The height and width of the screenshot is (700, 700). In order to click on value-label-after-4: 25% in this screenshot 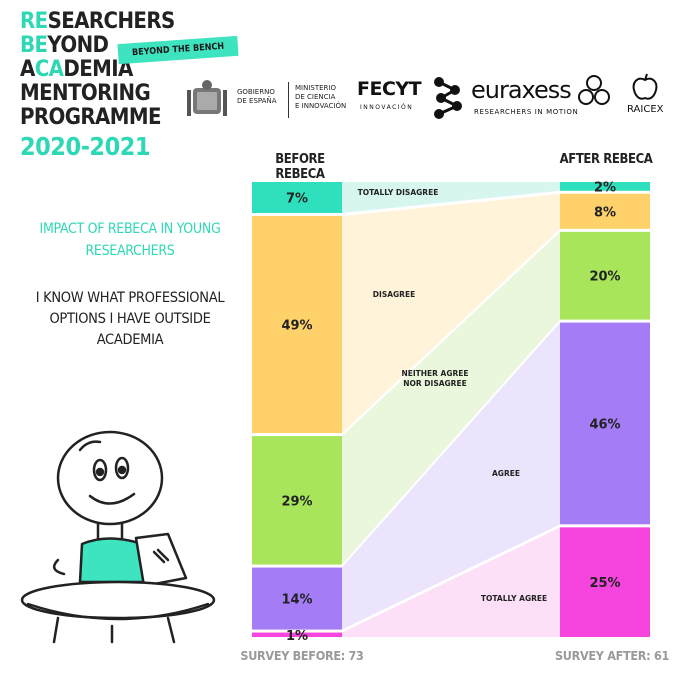, I will do `click(604, 583)`.